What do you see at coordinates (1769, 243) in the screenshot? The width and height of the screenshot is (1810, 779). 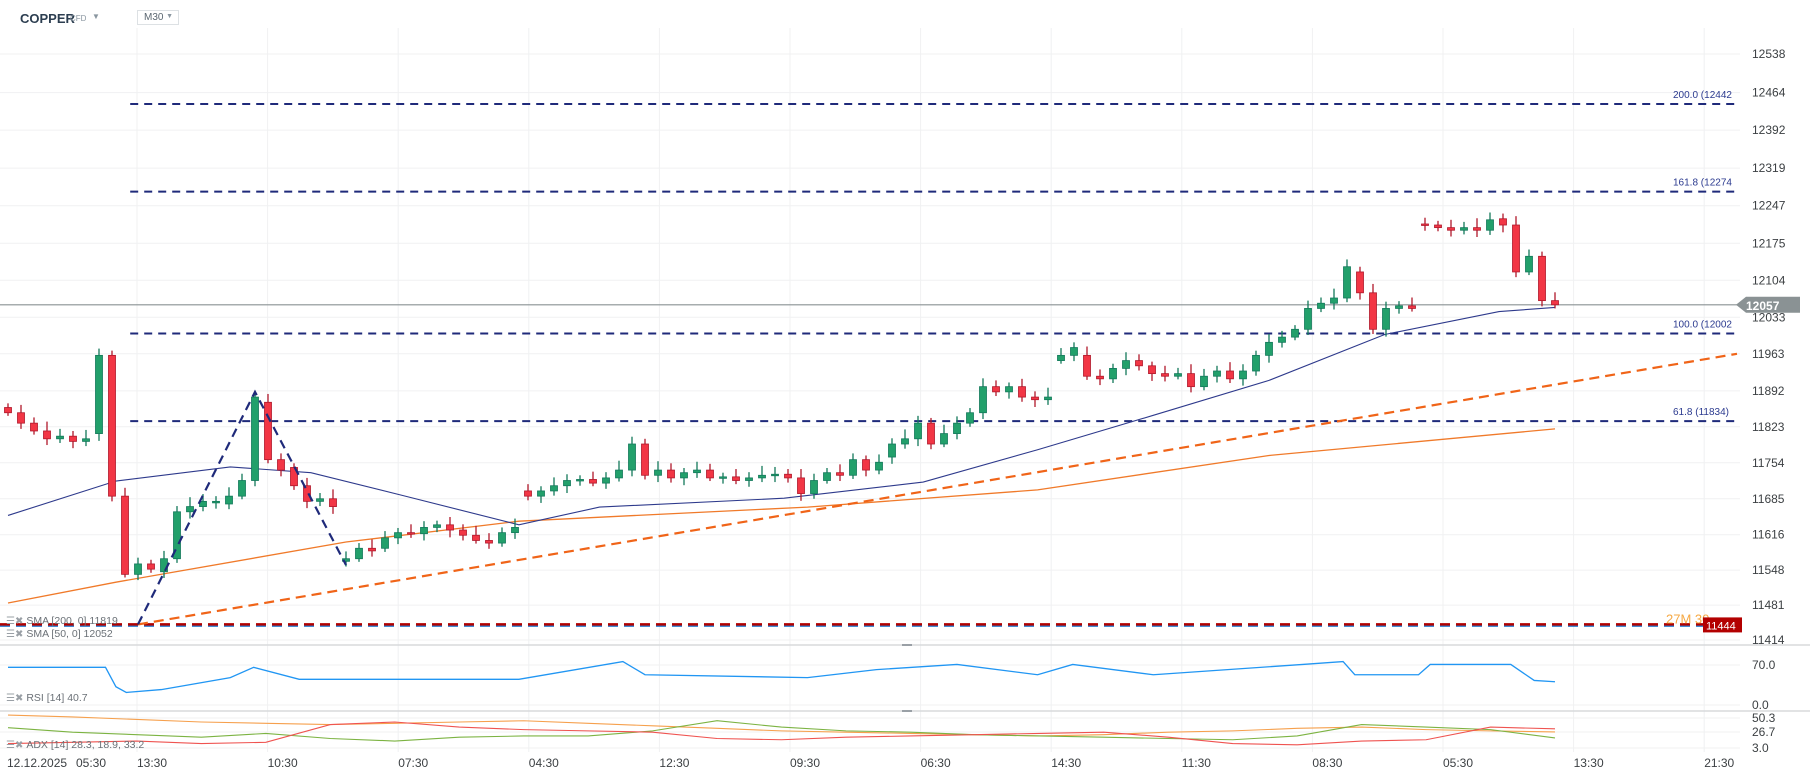 I see `price-axis-tick: 12175` at bounding box center [1769, 243].